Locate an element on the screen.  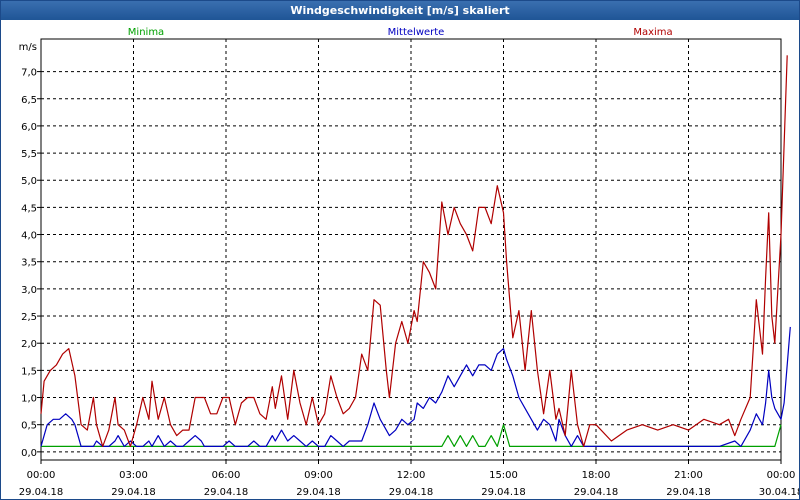
y-tick-label: 1,5 is located at coordinates (29, 371).